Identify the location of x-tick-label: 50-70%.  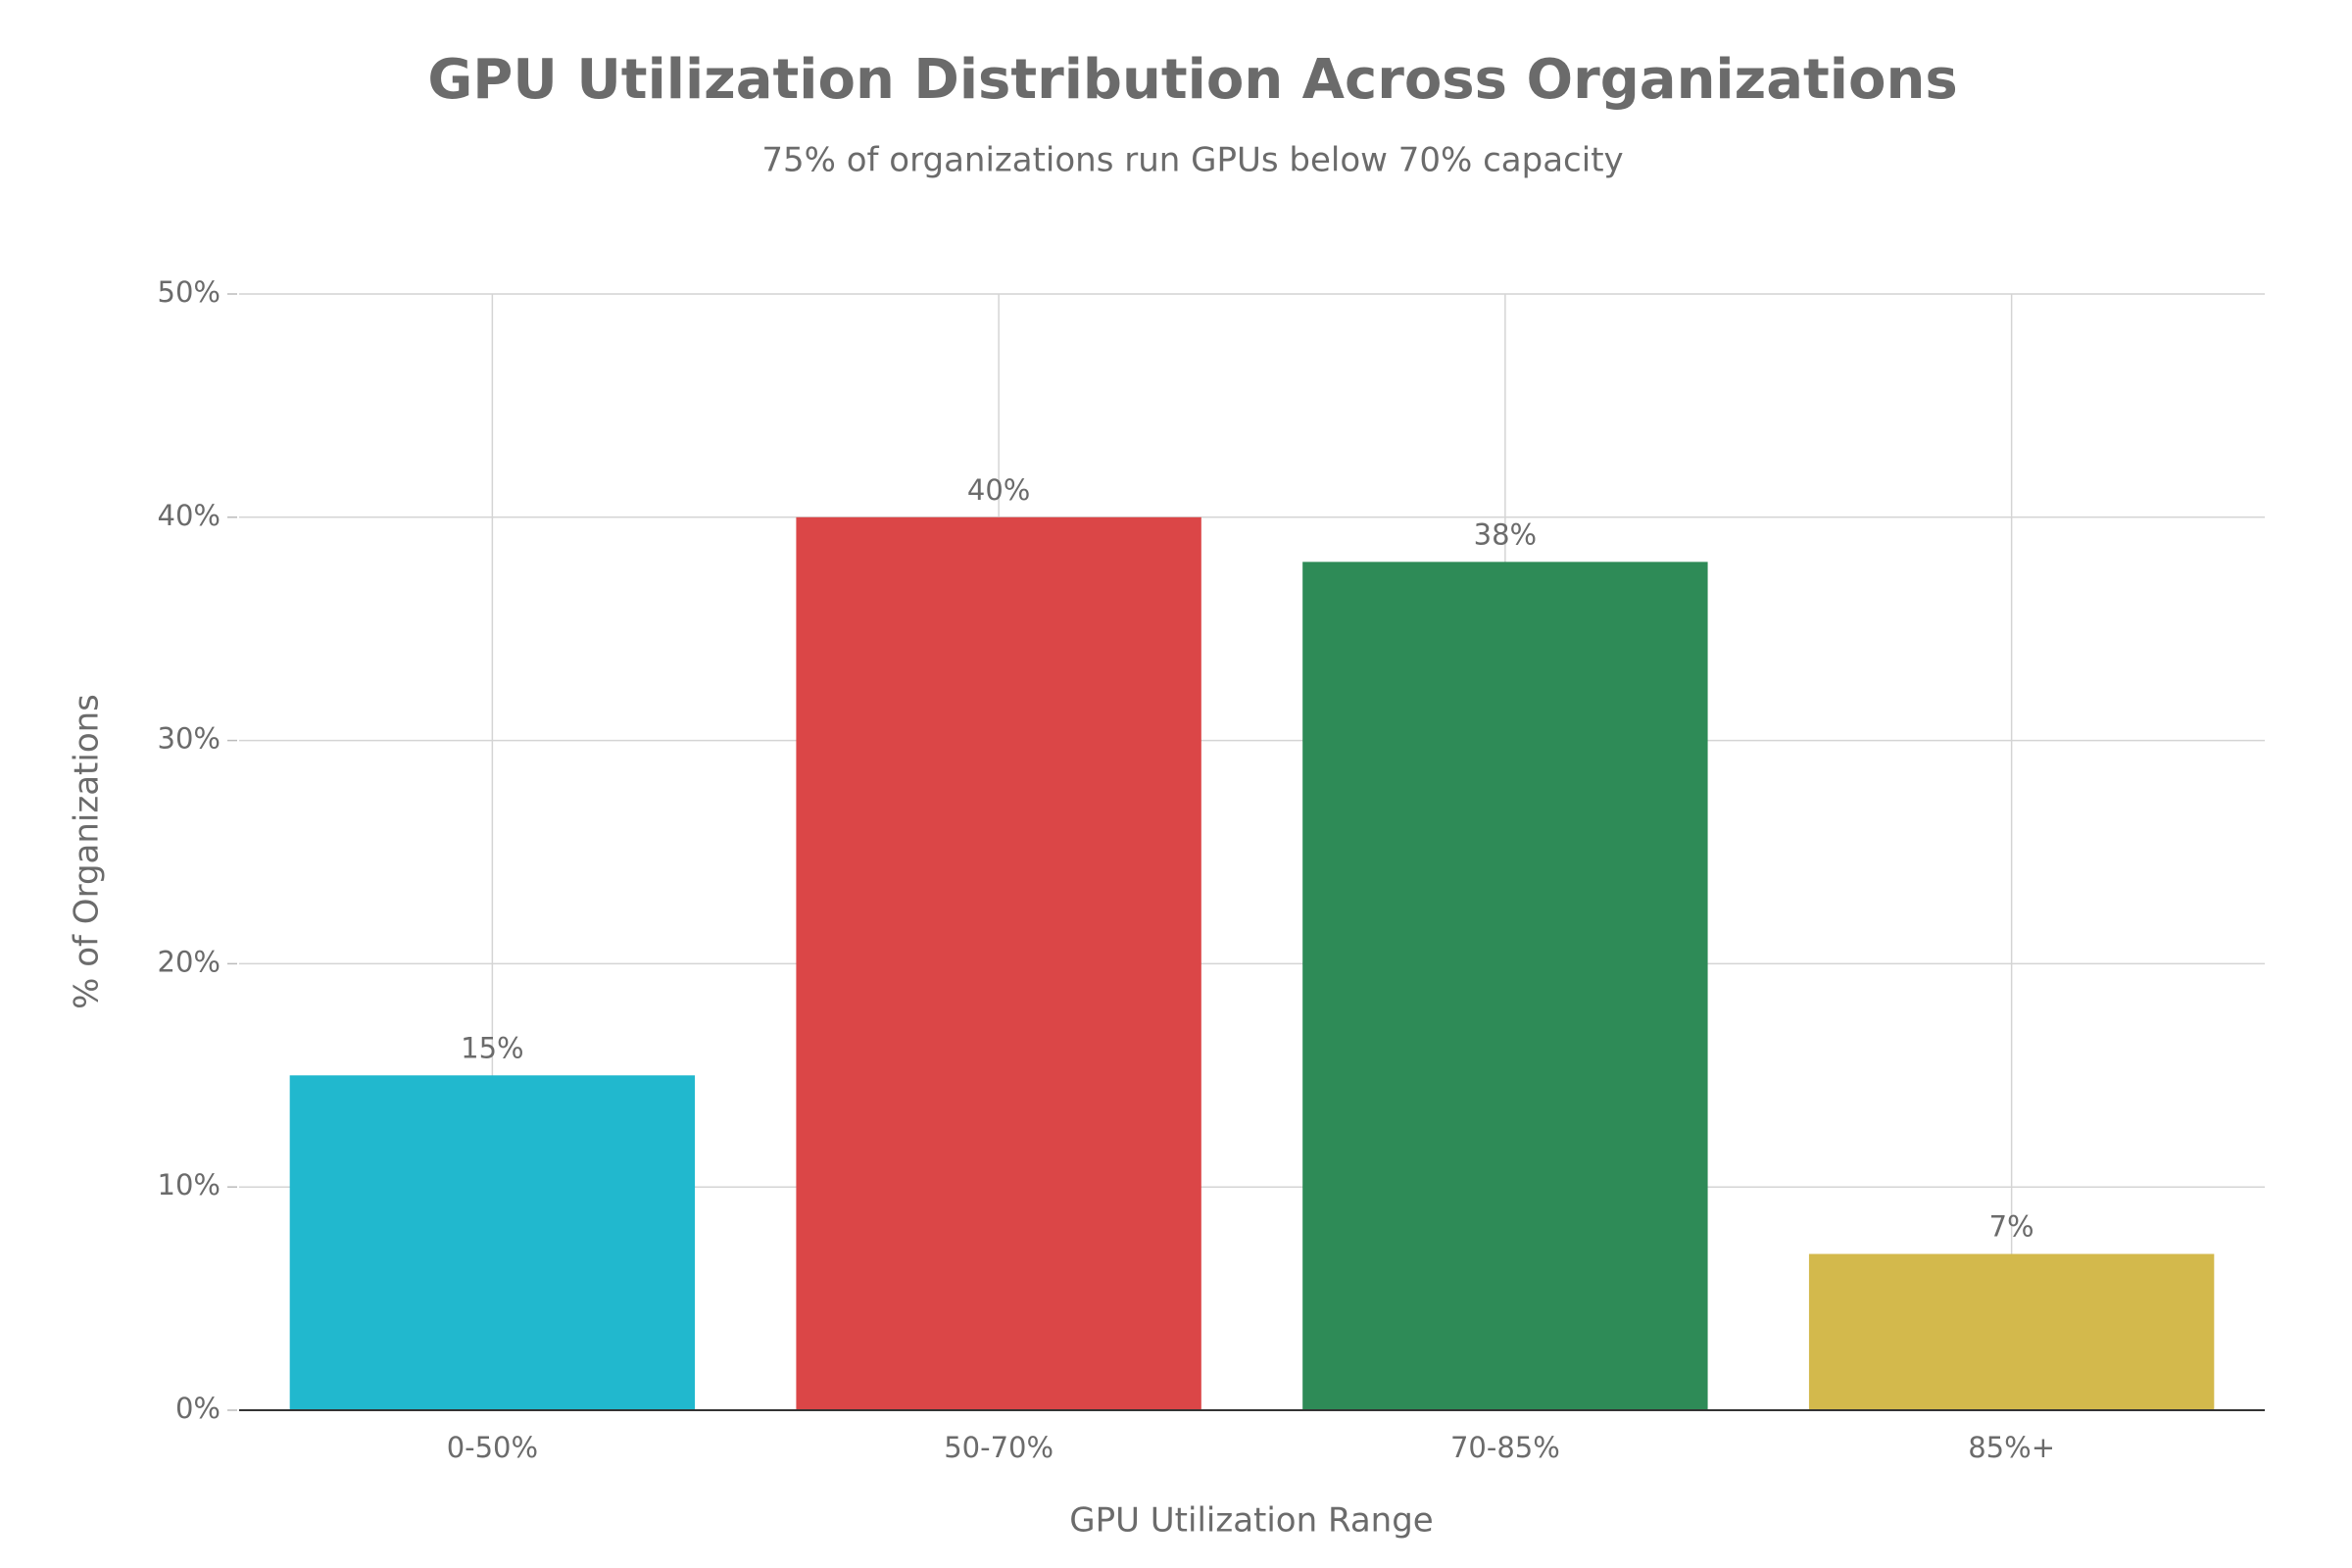
(999, 1447).